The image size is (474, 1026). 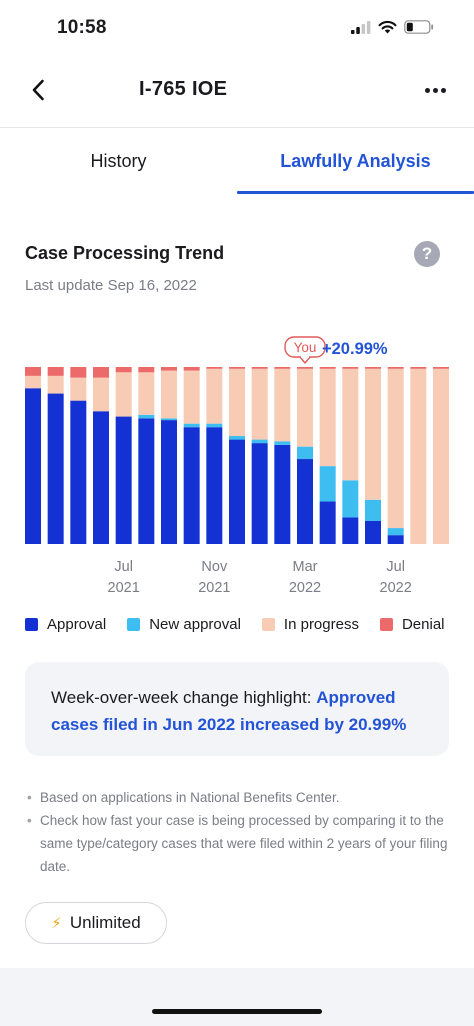 I want to click on legend-label: Denial, so click(x=423, y=624).